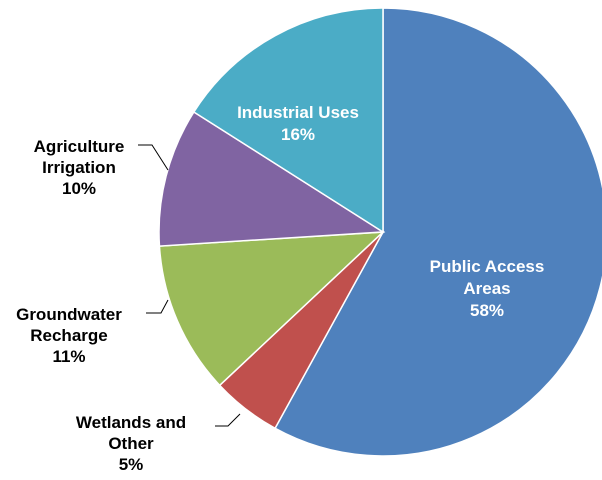 This screenshot has height=480, width=602. I want to click on pie-slice-agriculture-irrigation, so click(272, 178).